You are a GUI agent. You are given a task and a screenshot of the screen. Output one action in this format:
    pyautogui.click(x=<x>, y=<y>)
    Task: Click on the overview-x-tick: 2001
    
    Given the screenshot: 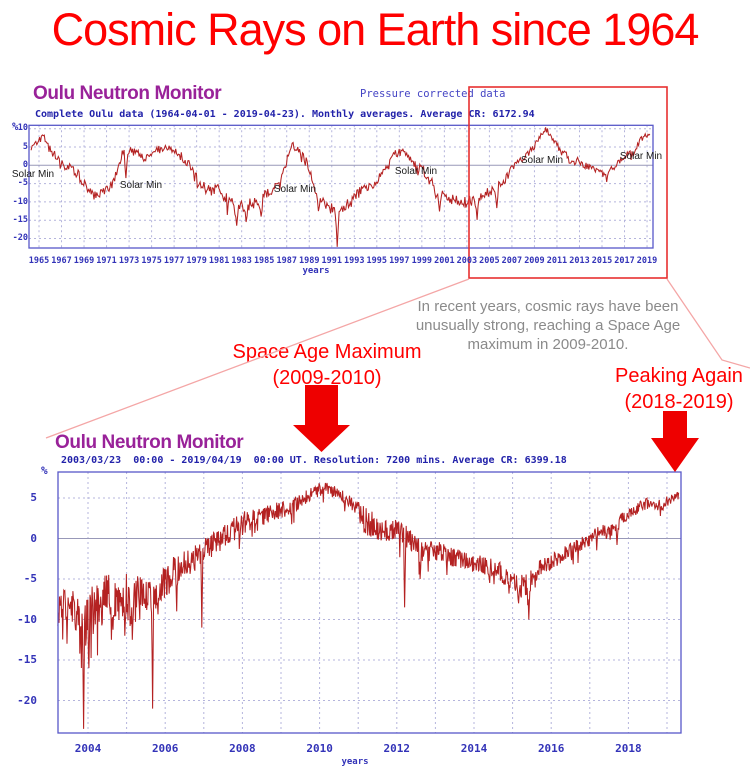 What is the action you would take?
    pyautogui.click(x=444, y=261)
    